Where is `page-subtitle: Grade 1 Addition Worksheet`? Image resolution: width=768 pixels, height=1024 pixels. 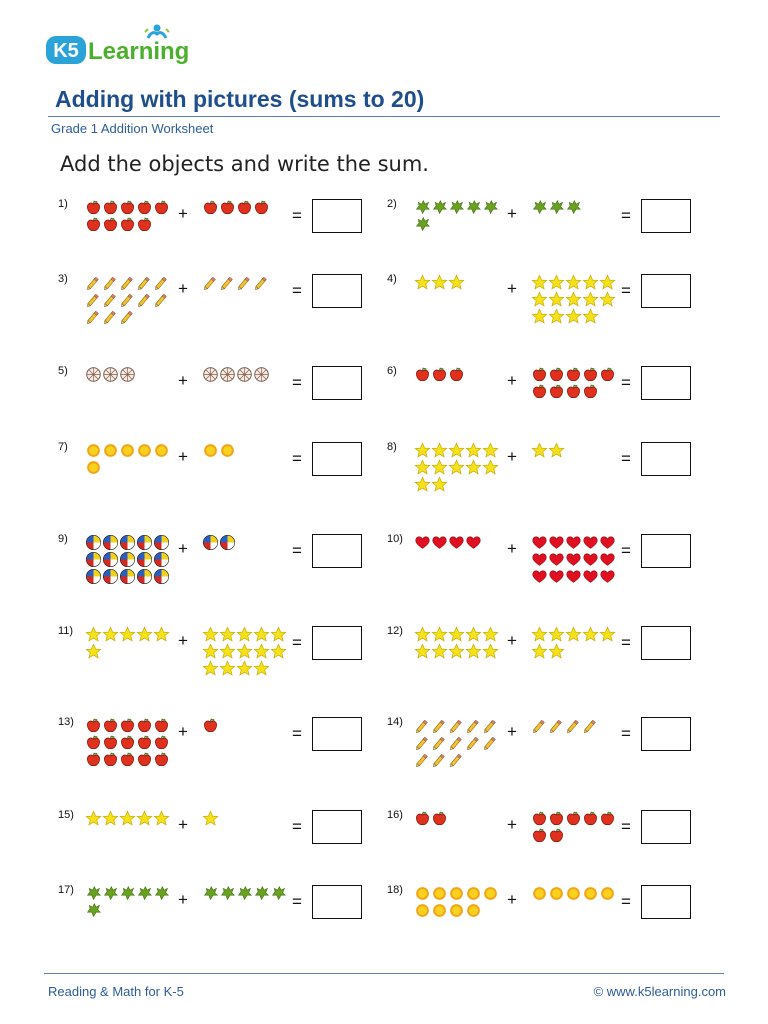 page-subtitle: Grade 1 Addition Worksheet is located at coordinates (132, 128).